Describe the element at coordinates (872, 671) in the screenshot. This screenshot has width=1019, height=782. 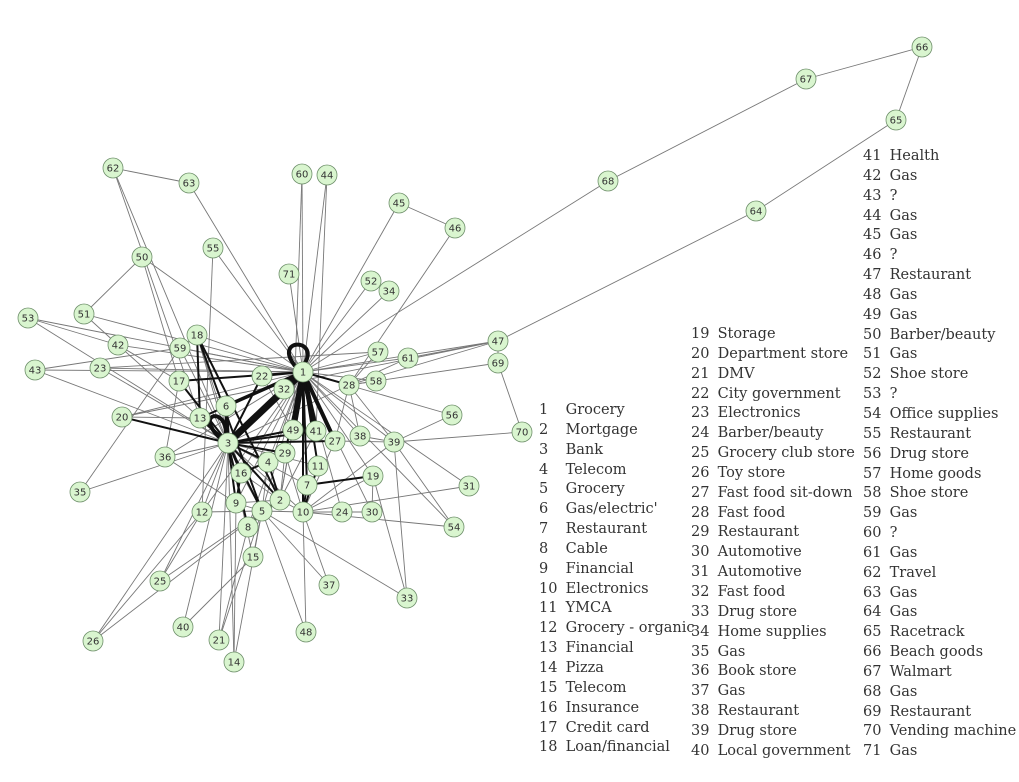
I see `legend-number: 67` at that location.